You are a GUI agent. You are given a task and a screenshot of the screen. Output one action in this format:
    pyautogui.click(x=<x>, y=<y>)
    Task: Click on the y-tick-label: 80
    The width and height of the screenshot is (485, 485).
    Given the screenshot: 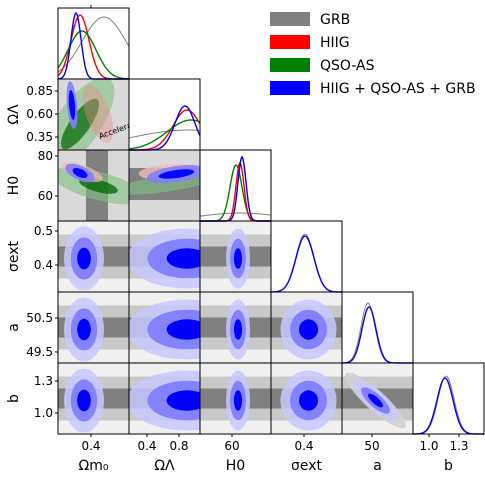 What is the action you would take?
    pyautogui.click(x=45, y=156)
    